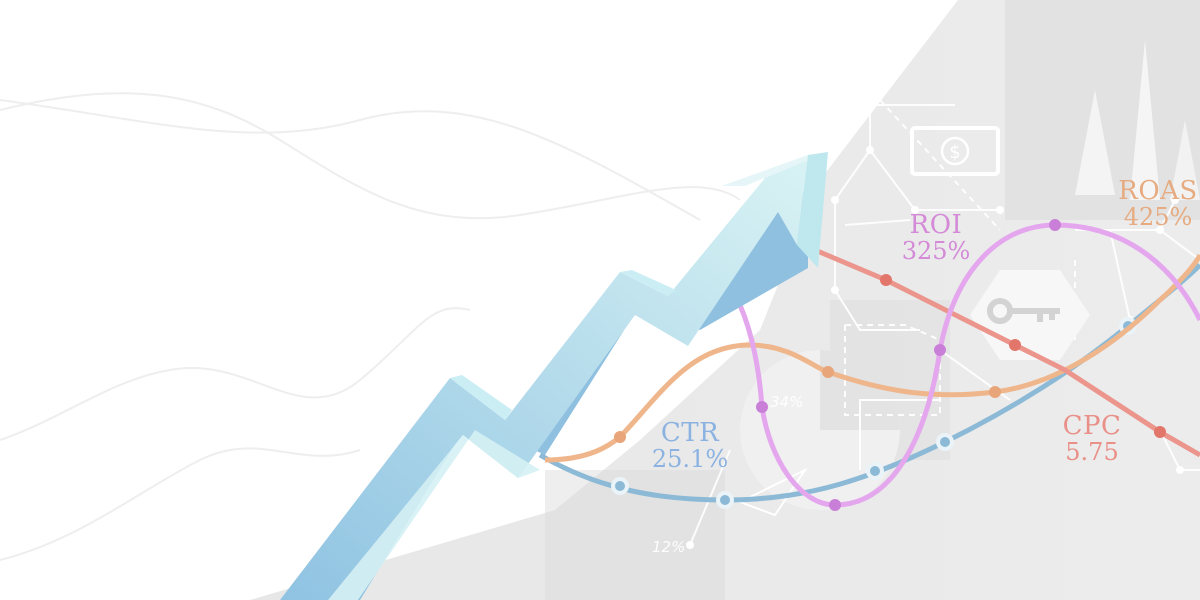  I want to click on cpc-value: 5.75, so click(1092, 451).